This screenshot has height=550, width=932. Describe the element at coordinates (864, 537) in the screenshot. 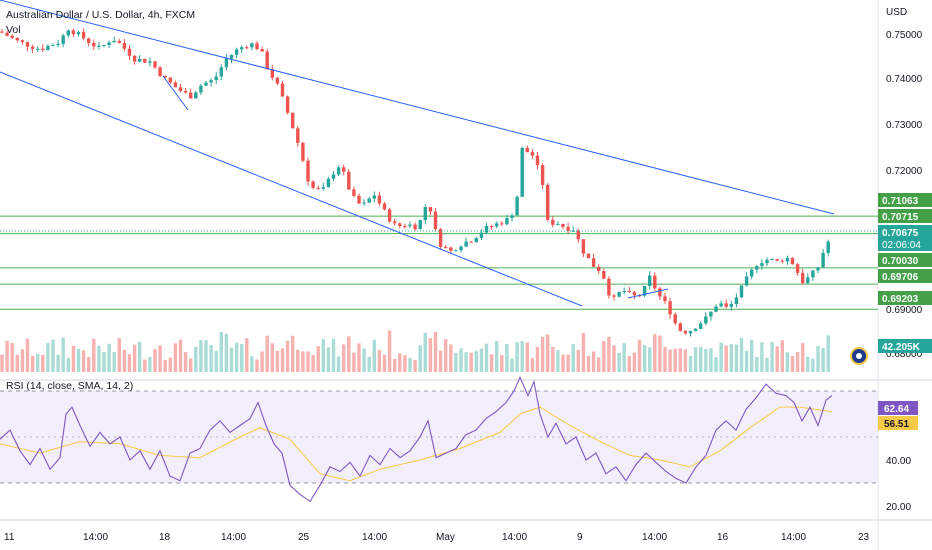

I see `time-tick: 23` at that location.